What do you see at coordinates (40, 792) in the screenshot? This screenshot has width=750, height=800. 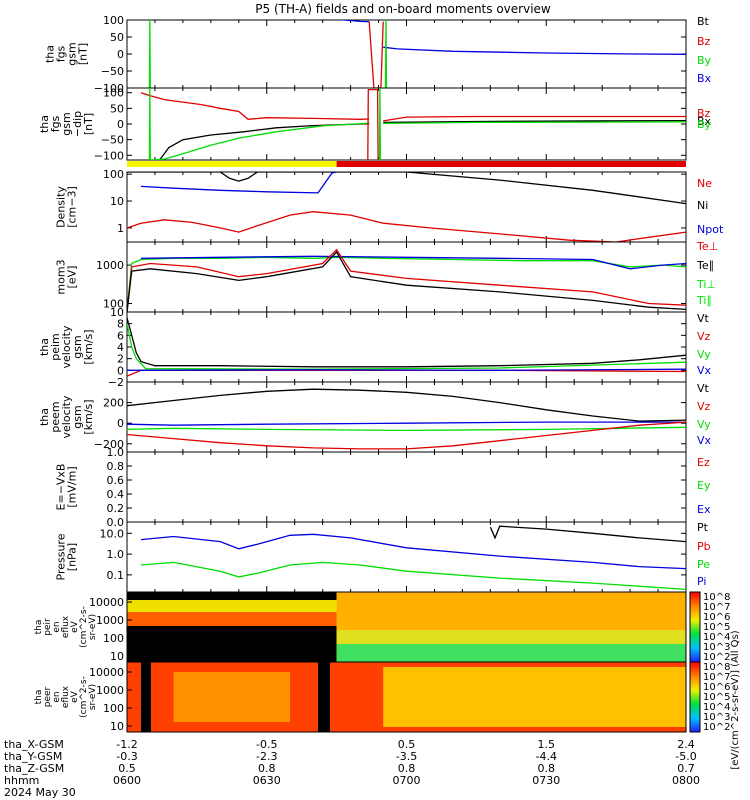 I see `date-label: 2024 May 30` at bounding box center [40, 792].